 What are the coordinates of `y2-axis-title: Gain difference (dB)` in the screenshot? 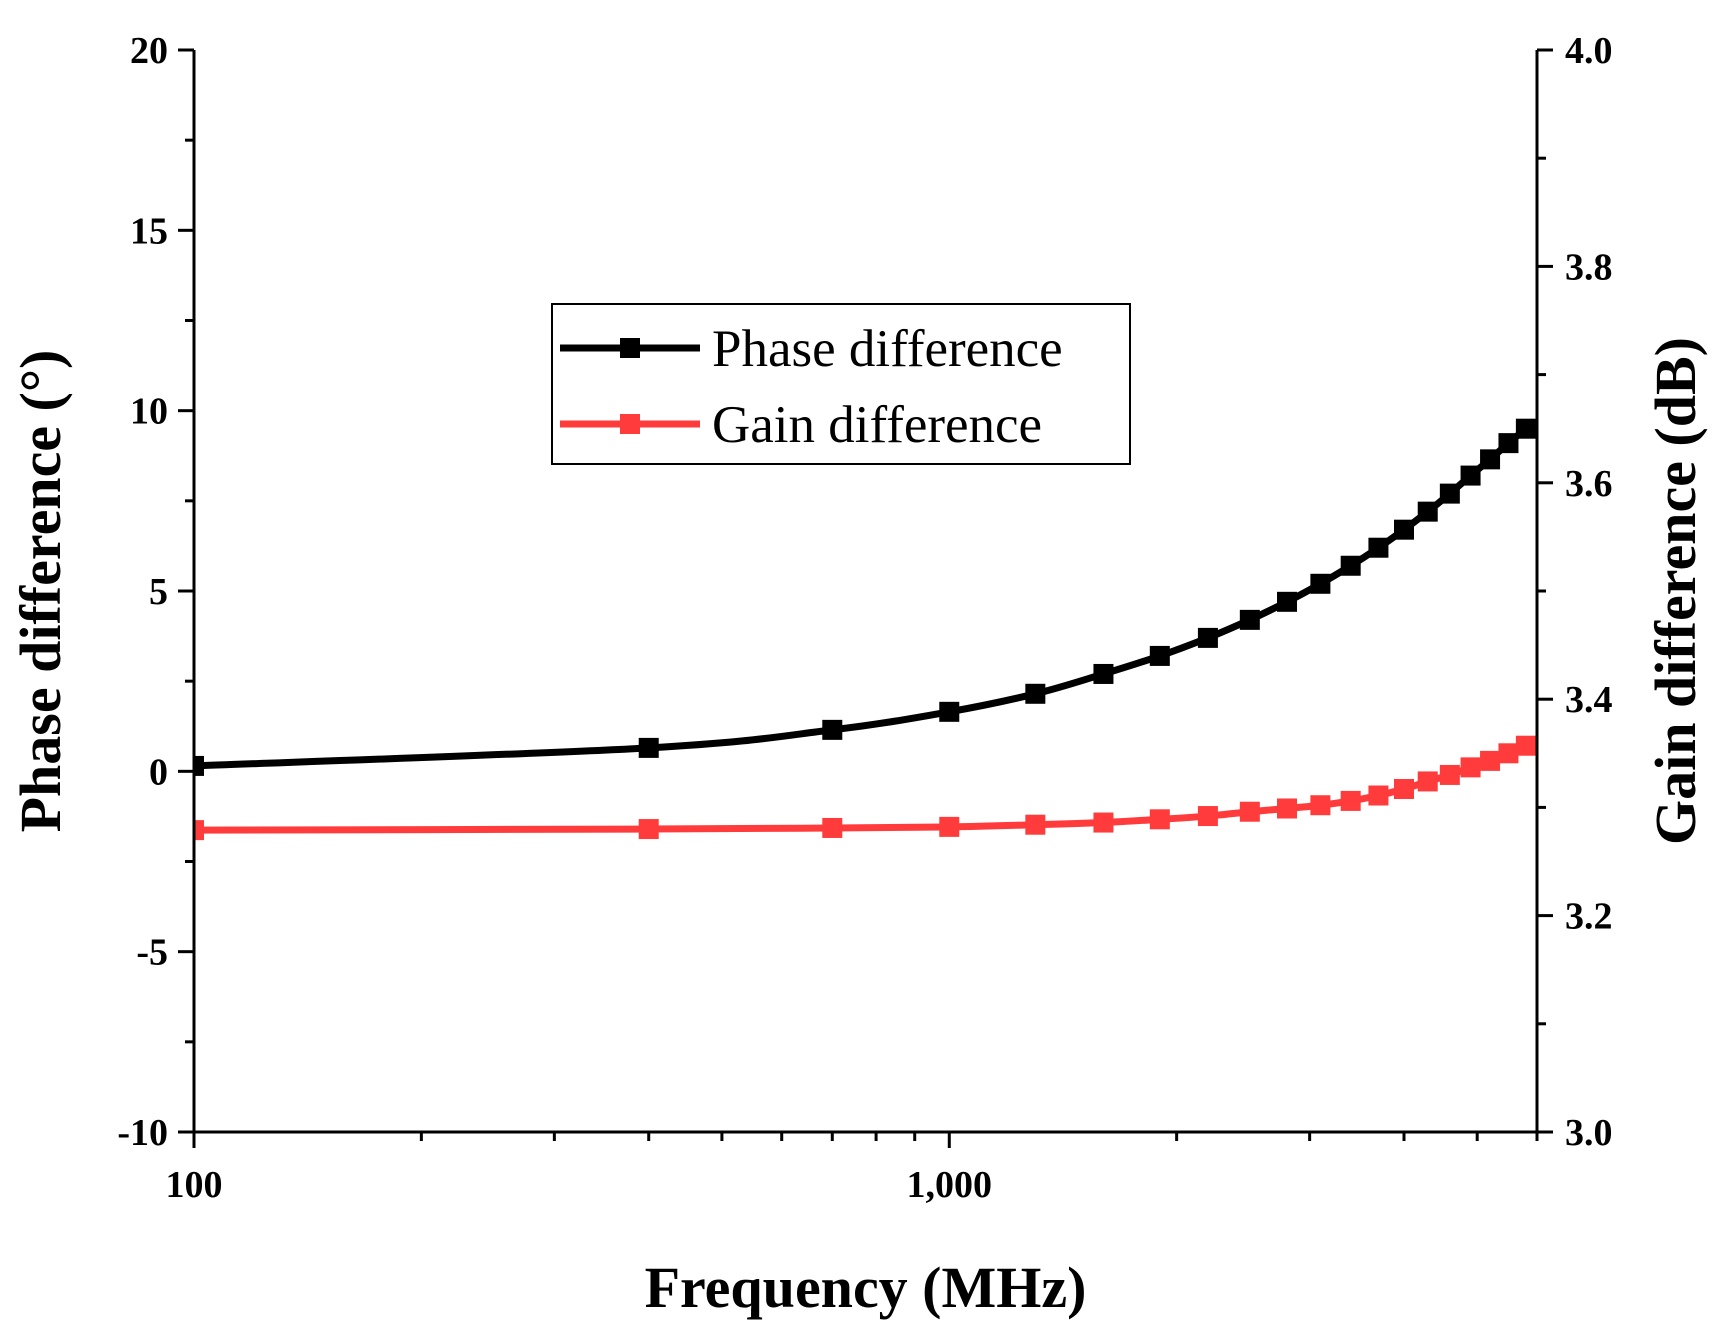 It's located at (1675, 591).